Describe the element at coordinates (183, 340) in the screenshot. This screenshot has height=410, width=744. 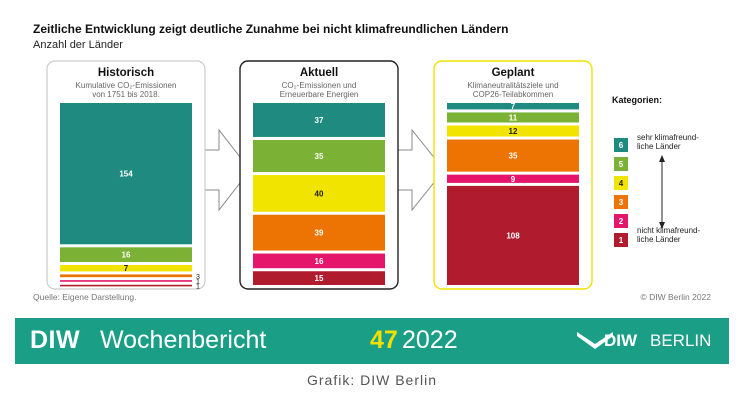
I see `banner-publication: Wochenbericht` at that location.